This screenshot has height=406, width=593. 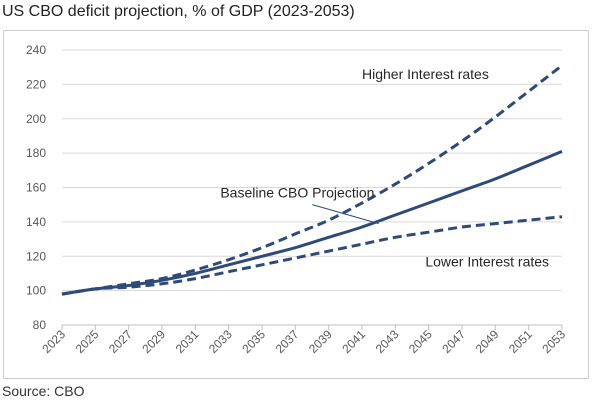 What do you see at coordinates (420, 341) in the screenshot?
I see `x-tick-label: 2045` at bounding box center [420, 341].